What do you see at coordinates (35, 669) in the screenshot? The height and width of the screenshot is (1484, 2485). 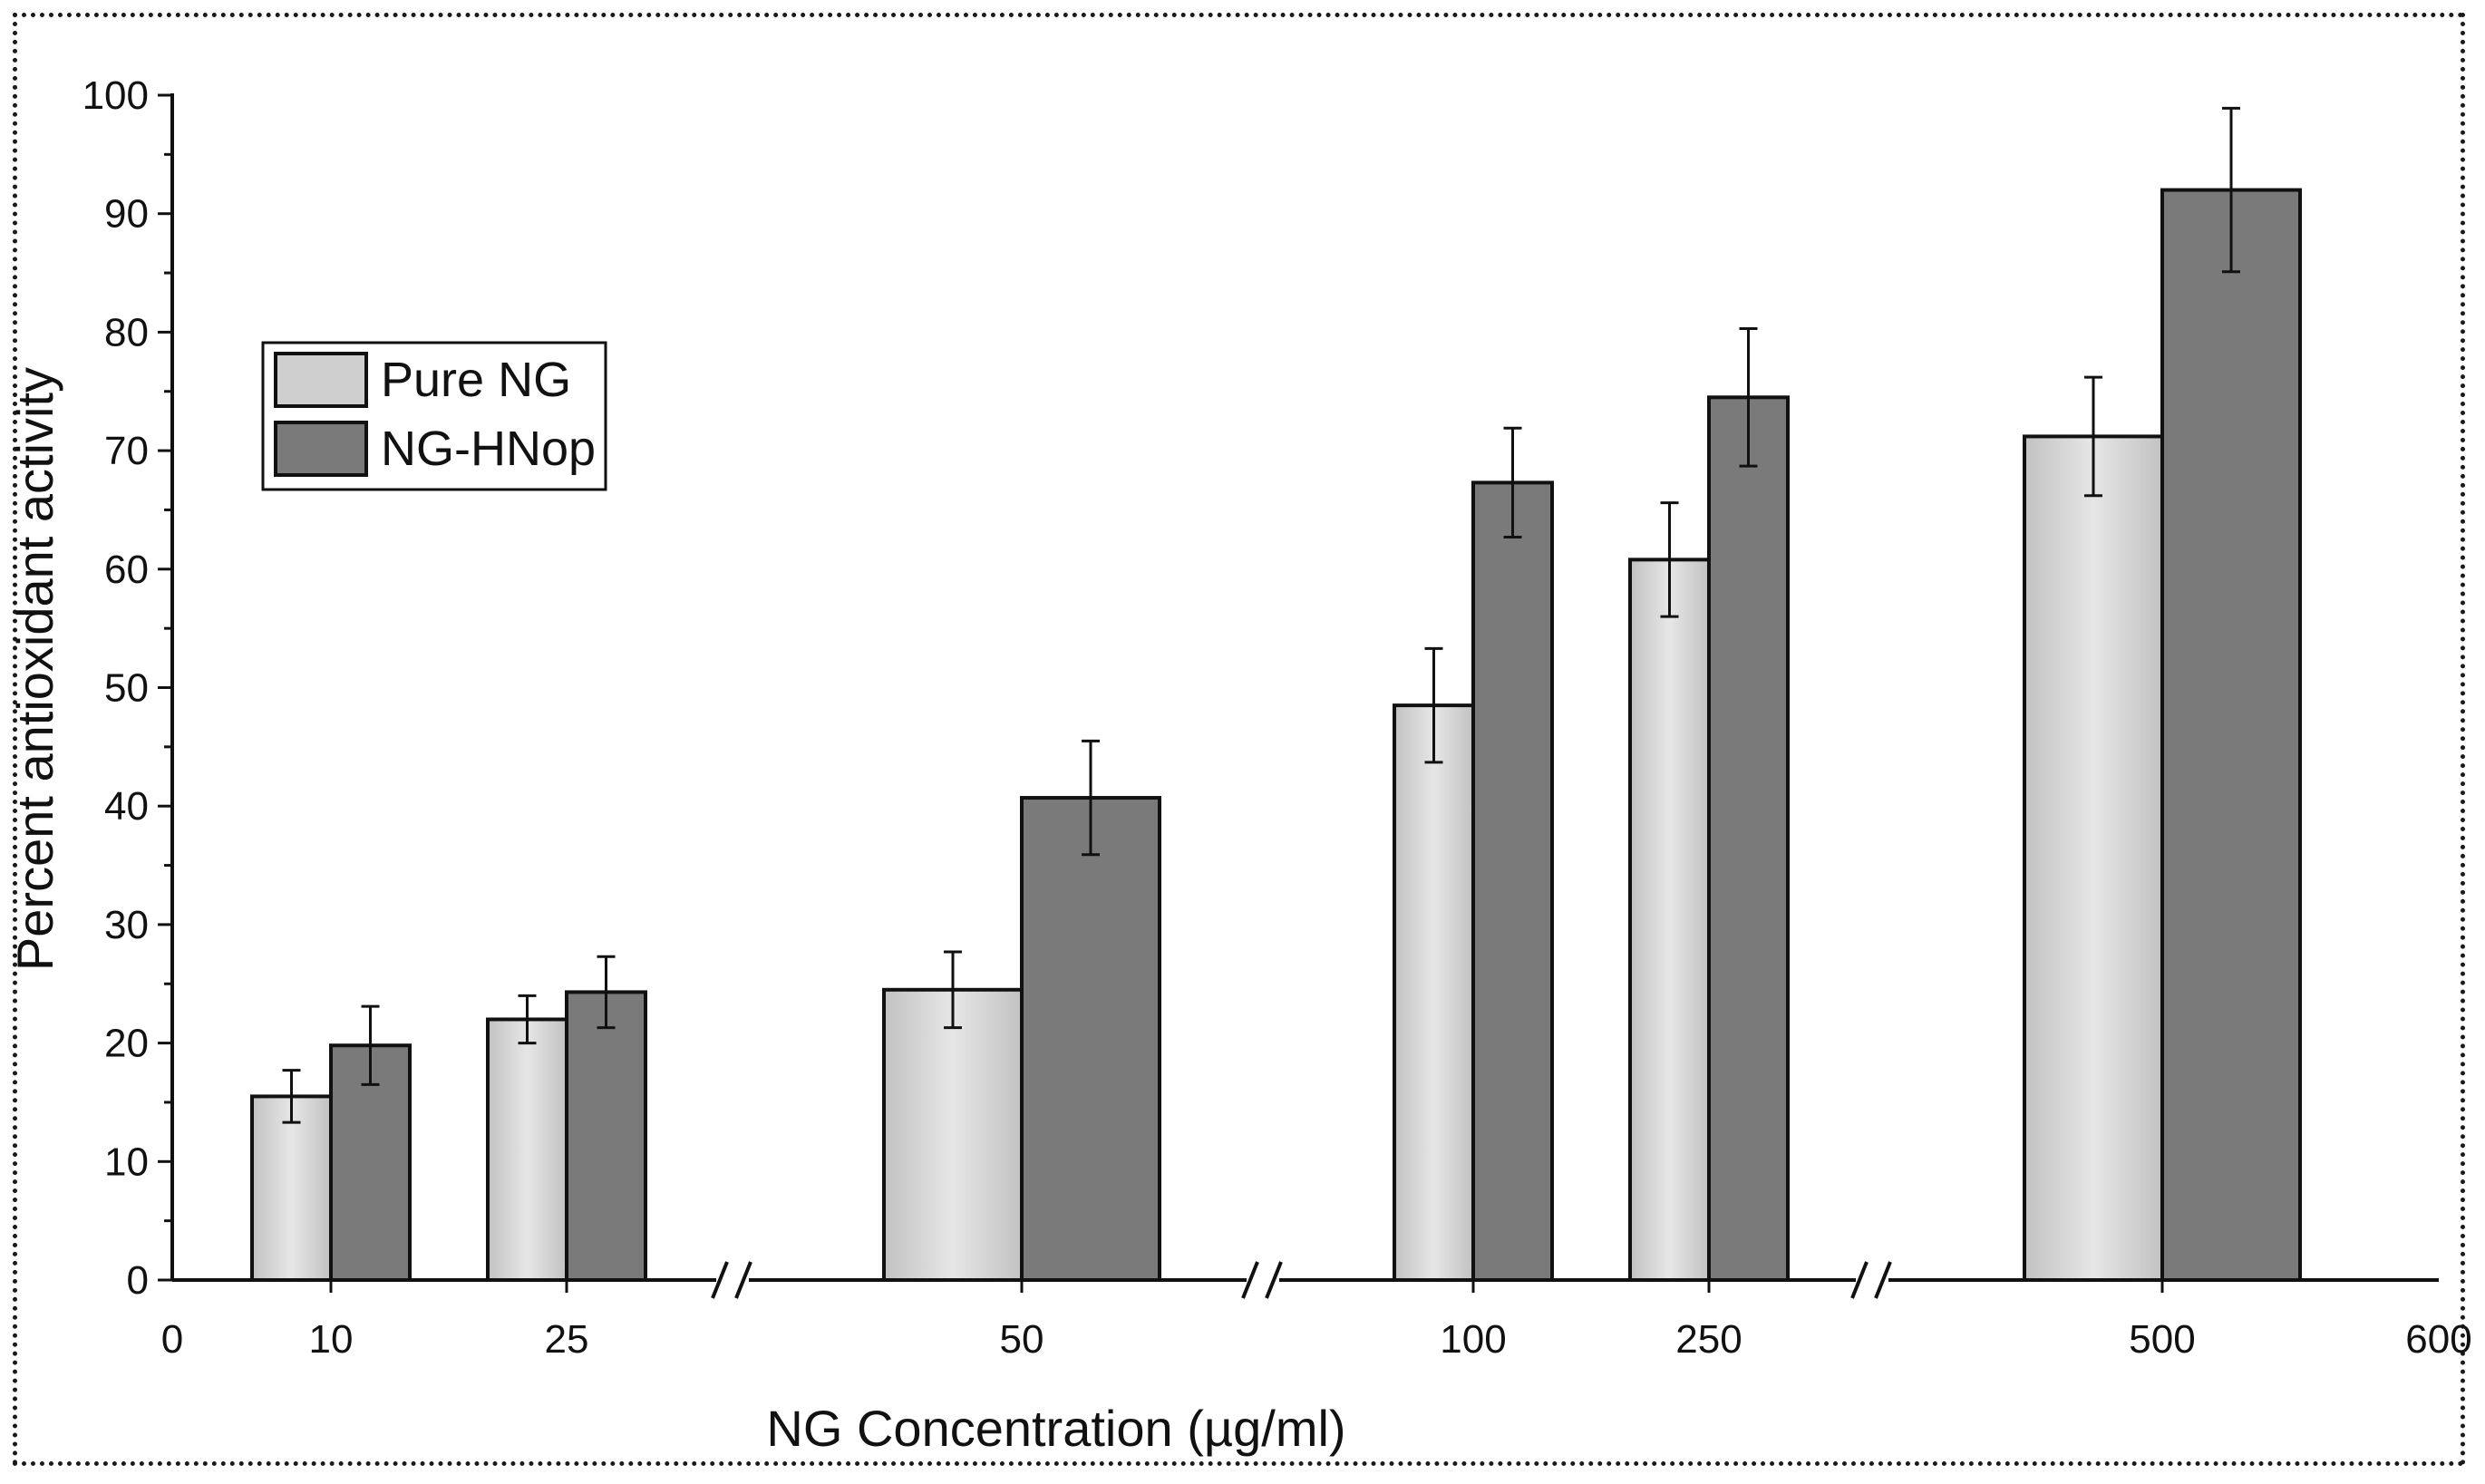 I see `y-axis-title: Percent antioxidant activity` at bounding box center [35, 669].